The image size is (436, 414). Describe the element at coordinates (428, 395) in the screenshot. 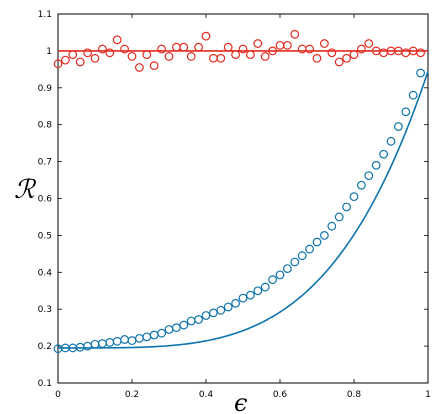

I see `x-tick-label: 1` at that location.